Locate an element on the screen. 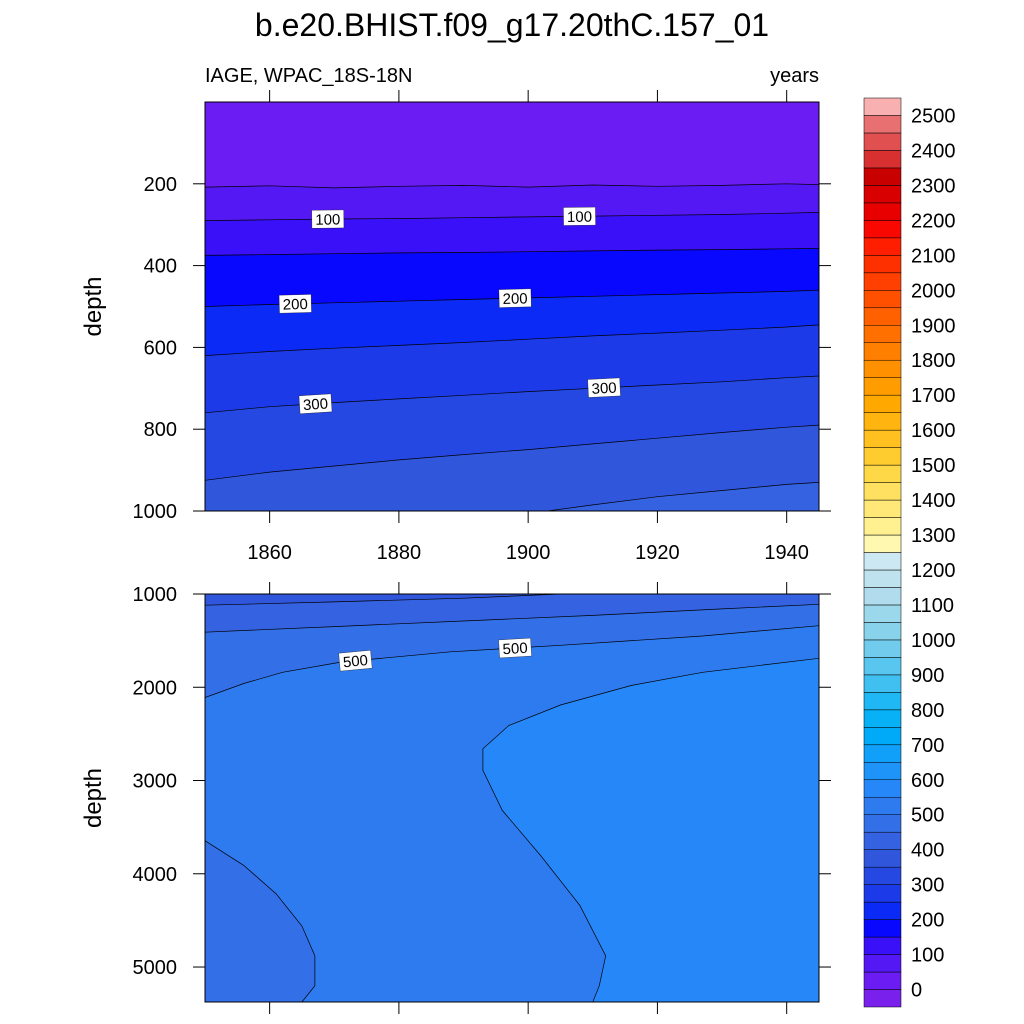  colorbar-label: 700 is located at coordinates (927, 746).